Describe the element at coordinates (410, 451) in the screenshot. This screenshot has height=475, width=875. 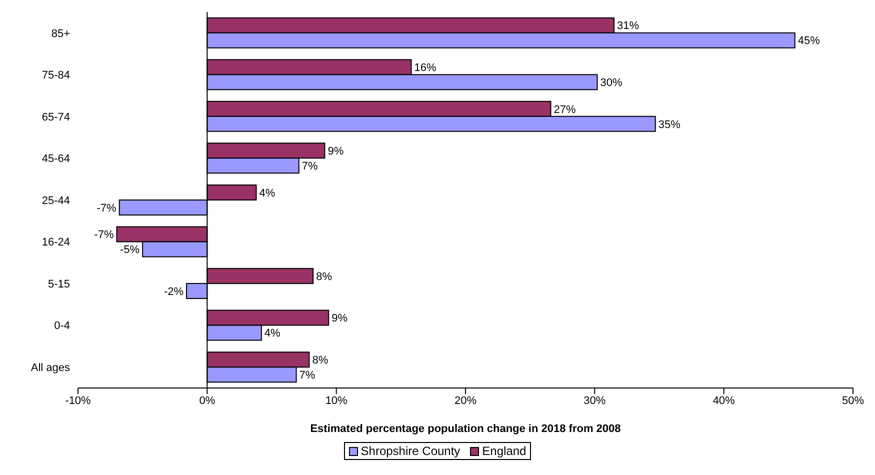
I see `legend-label: Shropshire County` at that location.